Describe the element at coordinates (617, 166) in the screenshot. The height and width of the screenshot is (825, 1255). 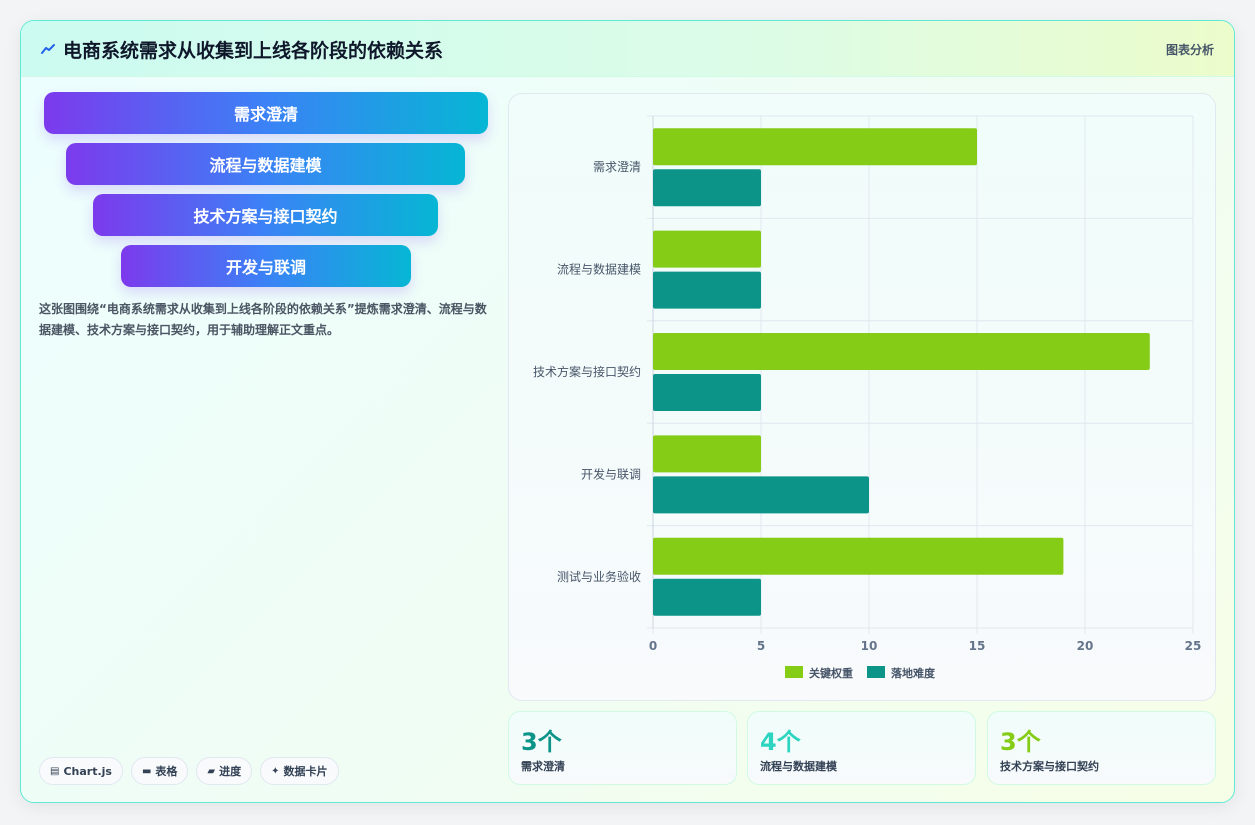
I see `y-tick-label: 需求澄清` at that location.